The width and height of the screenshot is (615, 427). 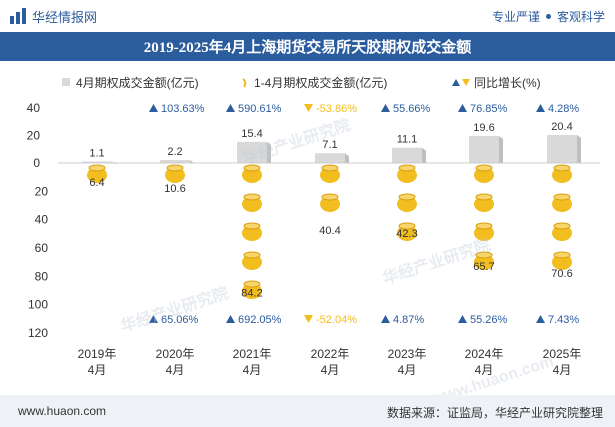 I want to click on cumulative-value-label: 42.3, so click(x=406, y=234).